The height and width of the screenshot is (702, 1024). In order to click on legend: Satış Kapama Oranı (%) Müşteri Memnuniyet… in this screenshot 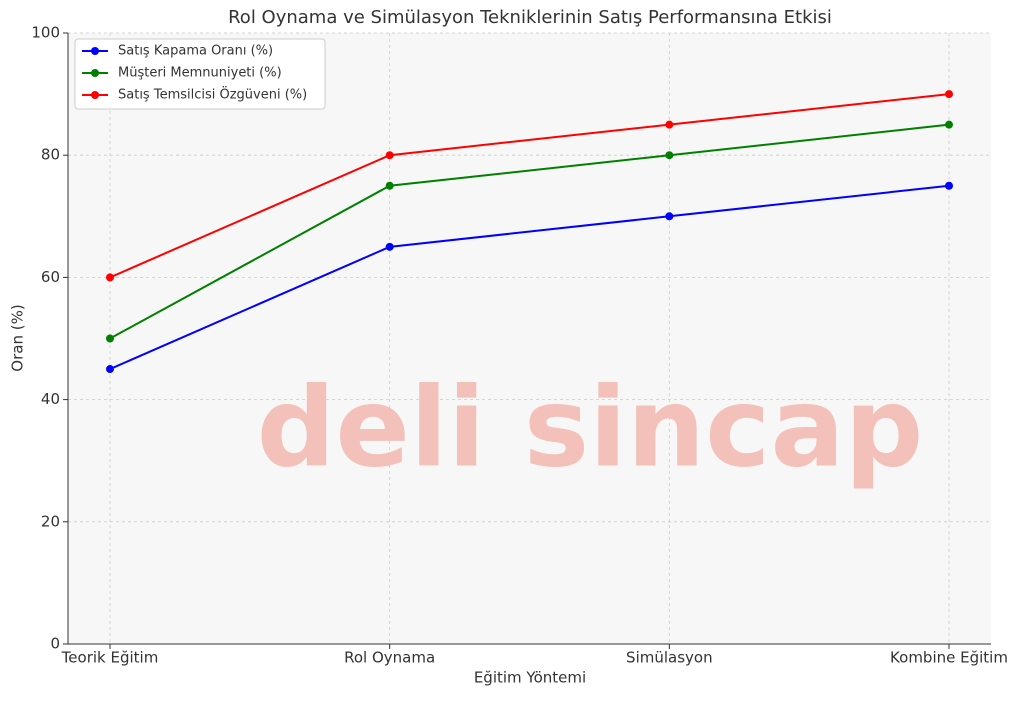, I will do `click(200, 74)`.